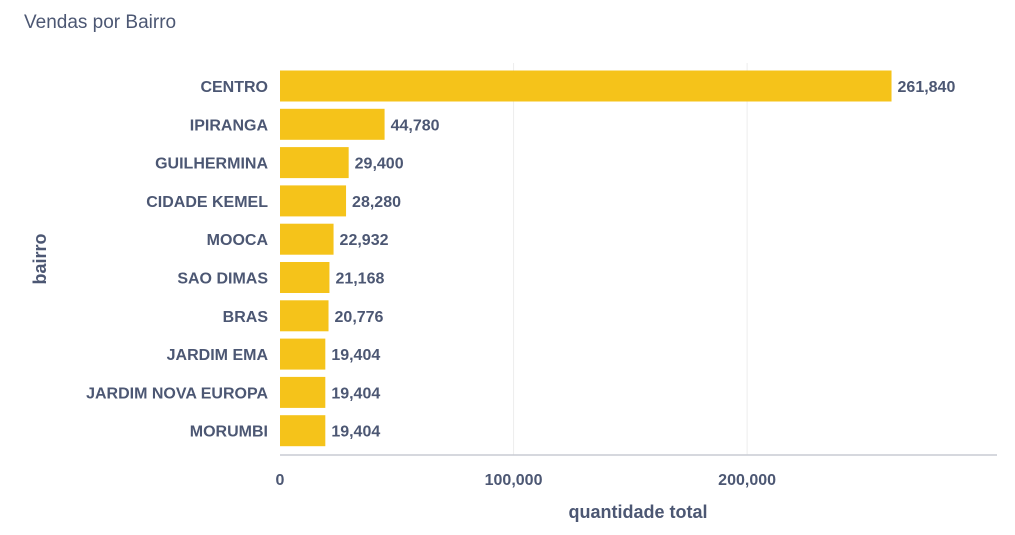 Image resolution: width=1015 pixels, height=535 pixels. I want to click on category-label: CIDADE KEMEL, so click(207, 202).